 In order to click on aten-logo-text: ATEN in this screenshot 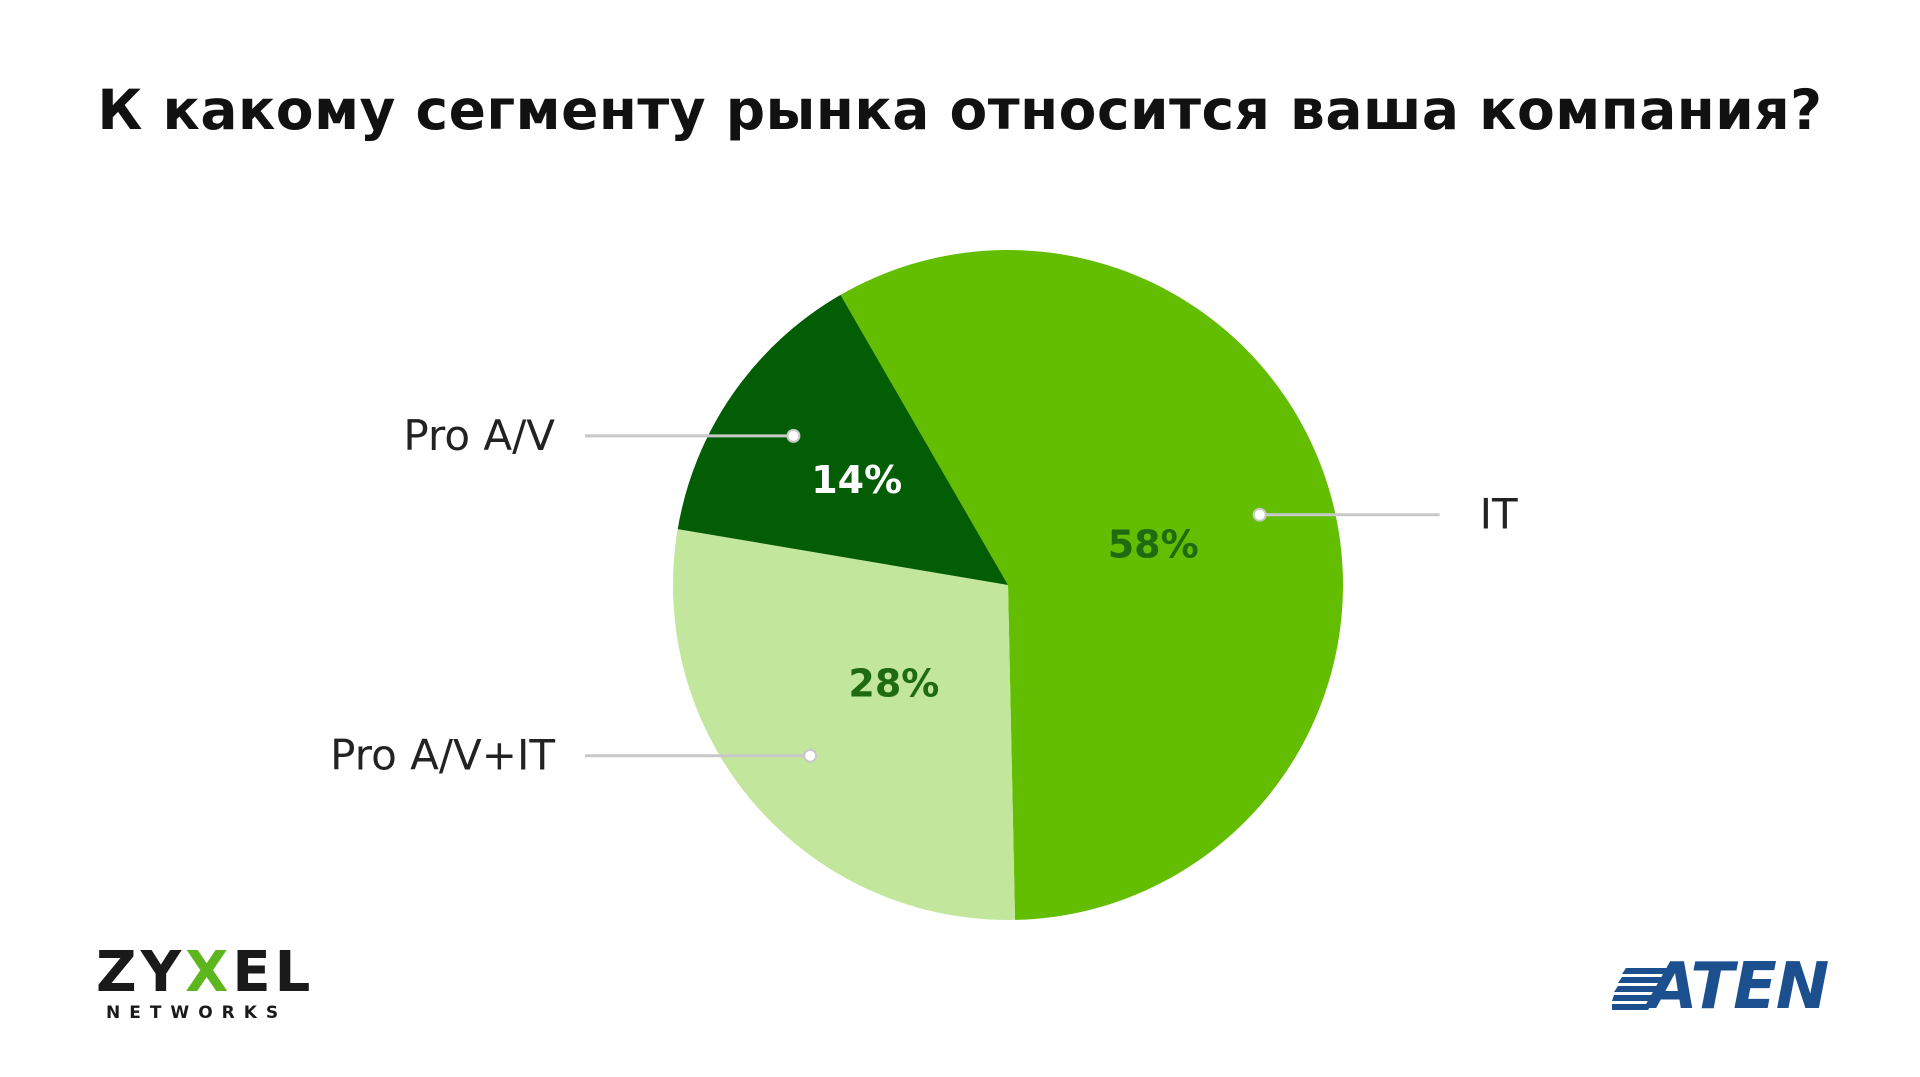, I will do `click(1738, 987)`.